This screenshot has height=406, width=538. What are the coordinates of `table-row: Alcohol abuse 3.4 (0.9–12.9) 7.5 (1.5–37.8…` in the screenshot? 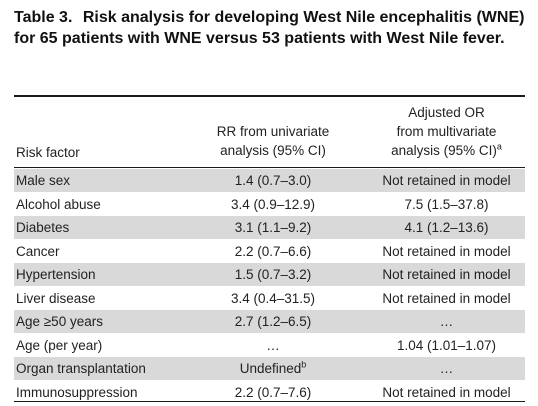 It's located at (269, 204).